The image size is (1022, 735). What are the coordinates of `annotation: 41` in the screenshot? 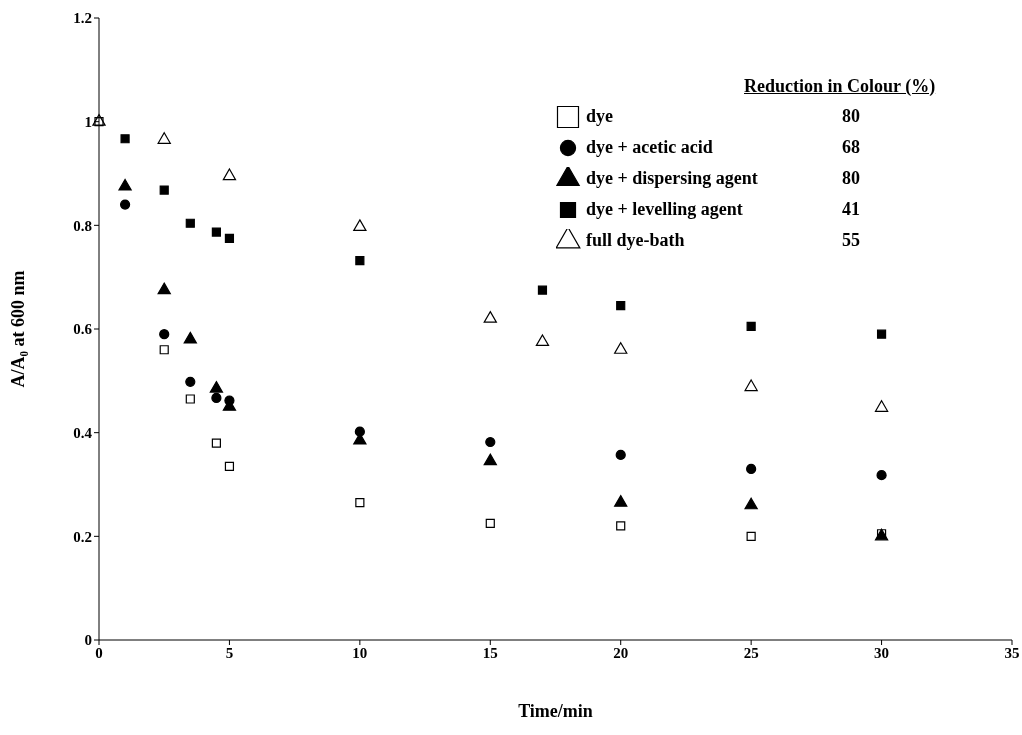 It's located at (851, 209).